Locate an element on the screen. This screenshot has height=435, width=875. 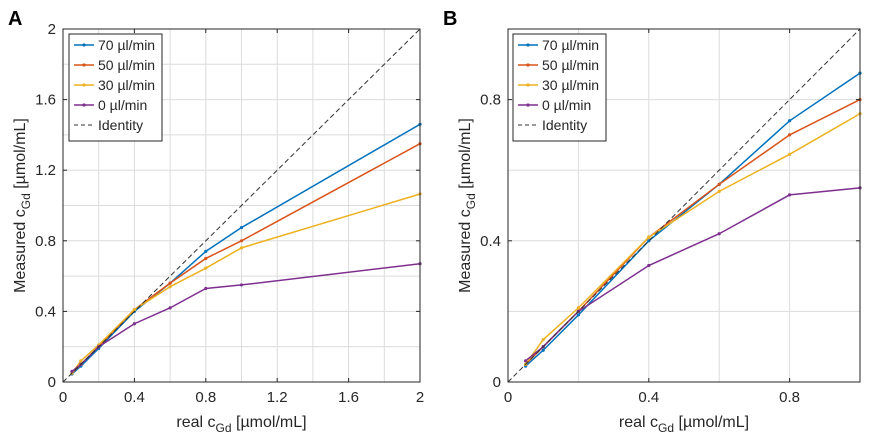
x-tick-label: 1.2 is located at coordinates (277, 397).